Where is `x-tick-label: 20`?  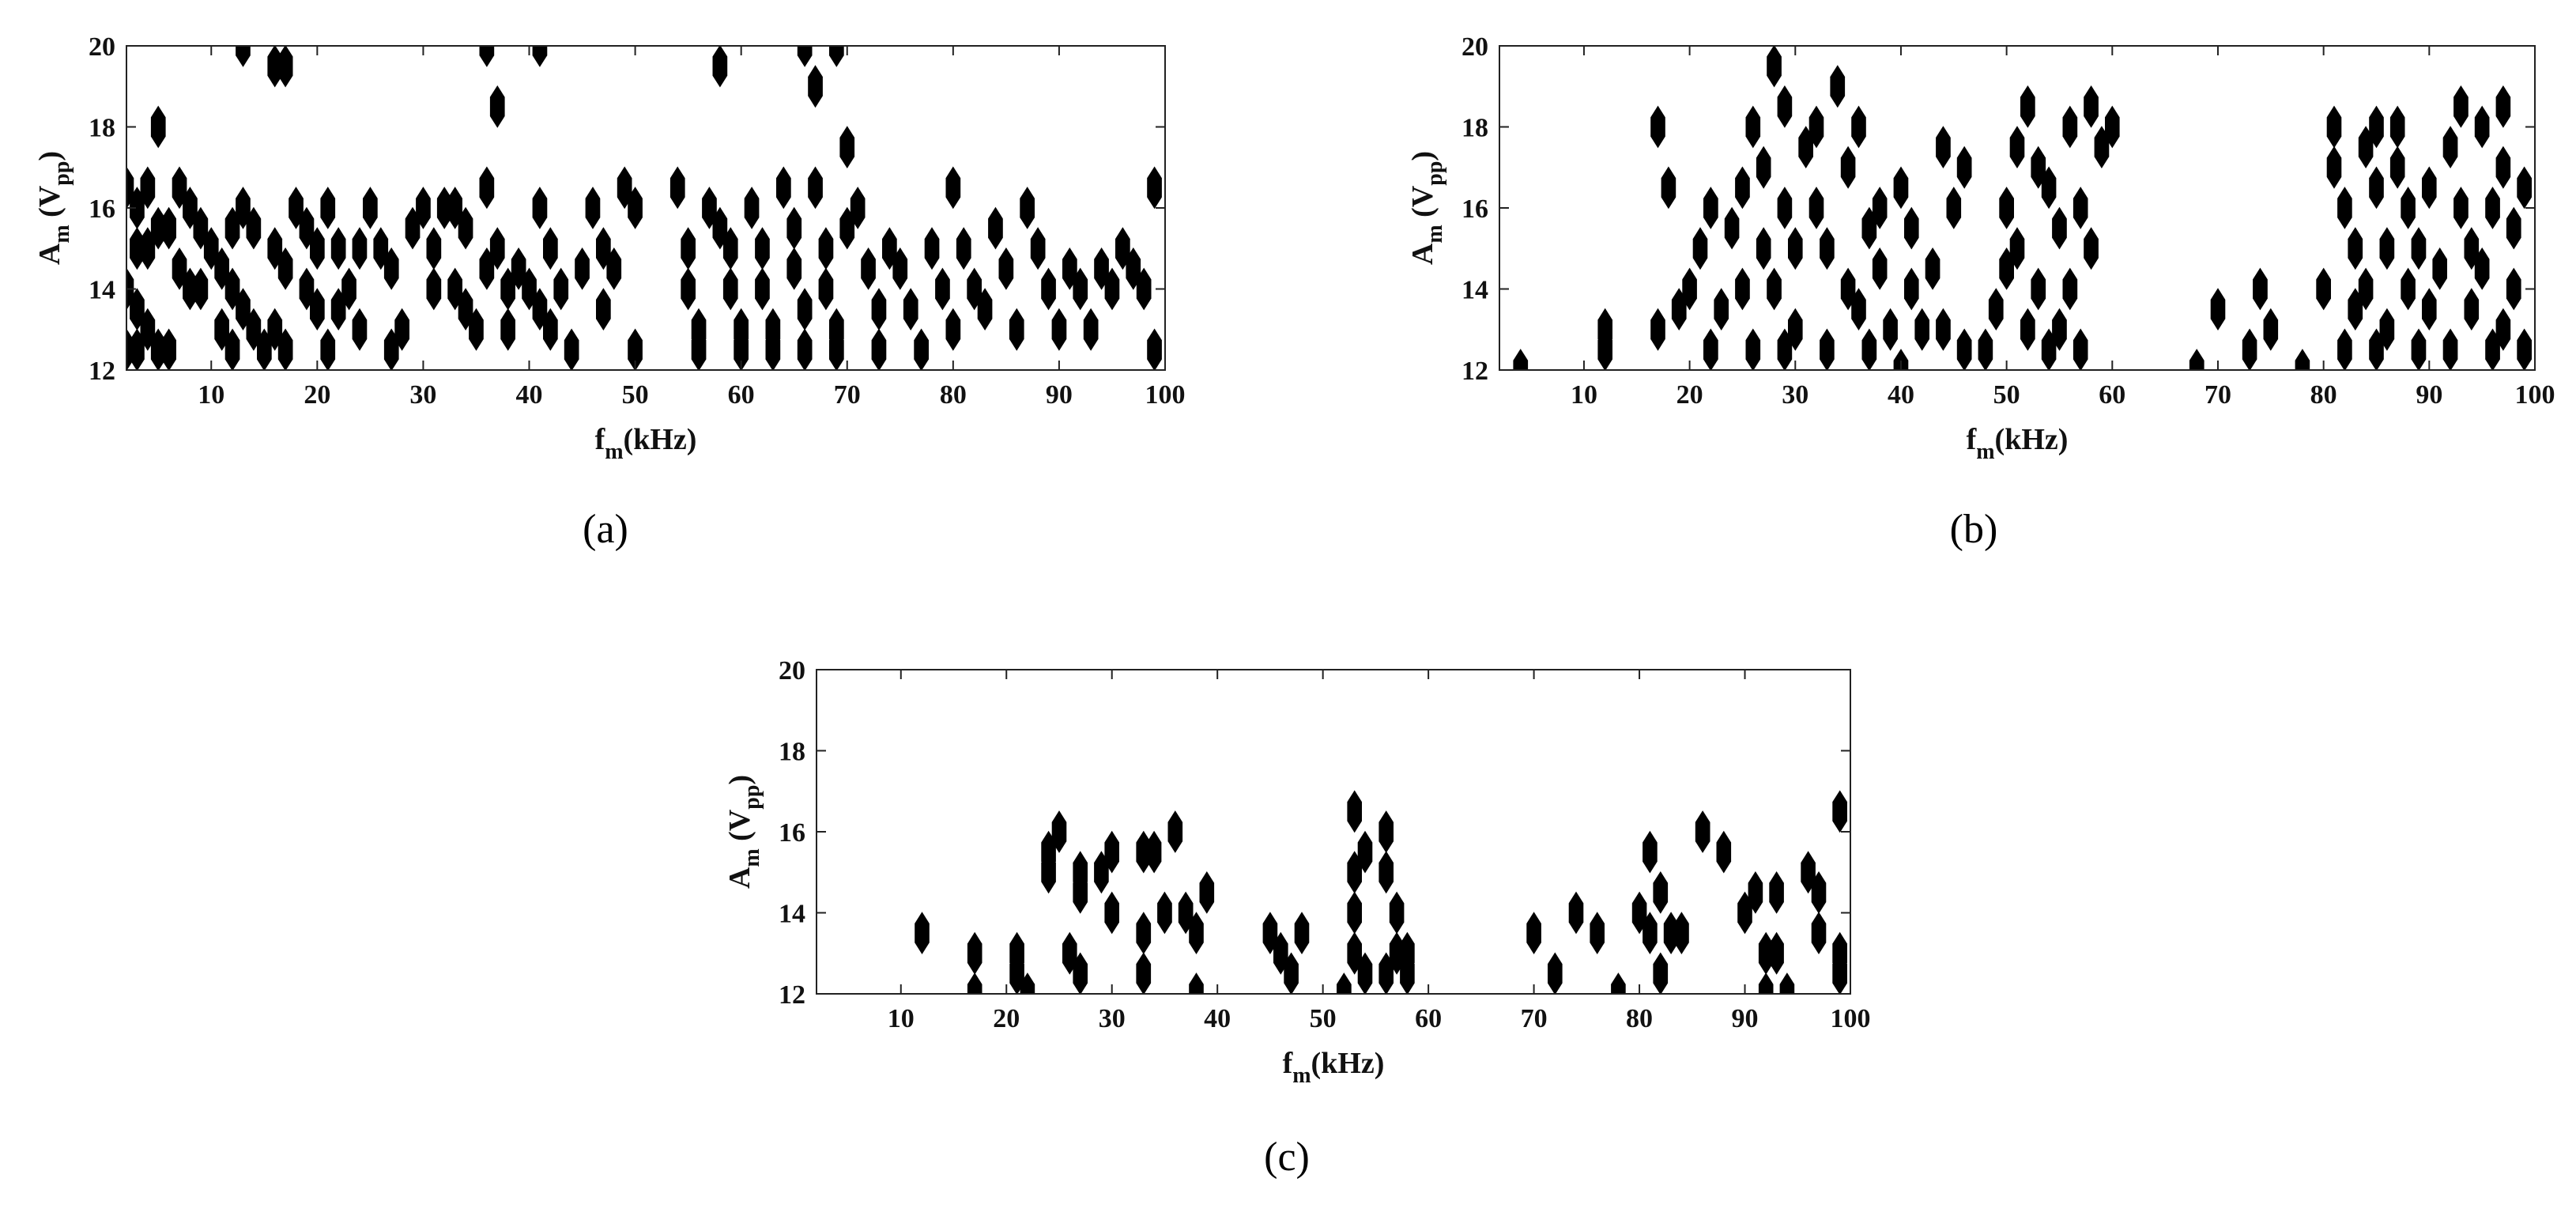
x-tick-label: 20 is located at coordinates (1006, 1018).